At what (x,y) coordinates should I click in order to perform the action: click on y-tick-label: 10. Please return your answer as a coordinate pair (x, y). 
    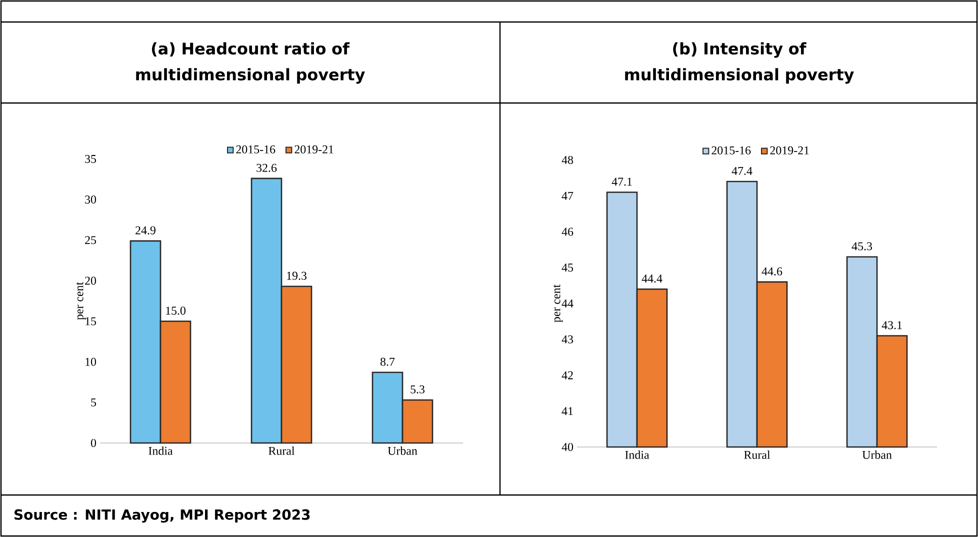
    Looking at the image, I should click on (91, 362).